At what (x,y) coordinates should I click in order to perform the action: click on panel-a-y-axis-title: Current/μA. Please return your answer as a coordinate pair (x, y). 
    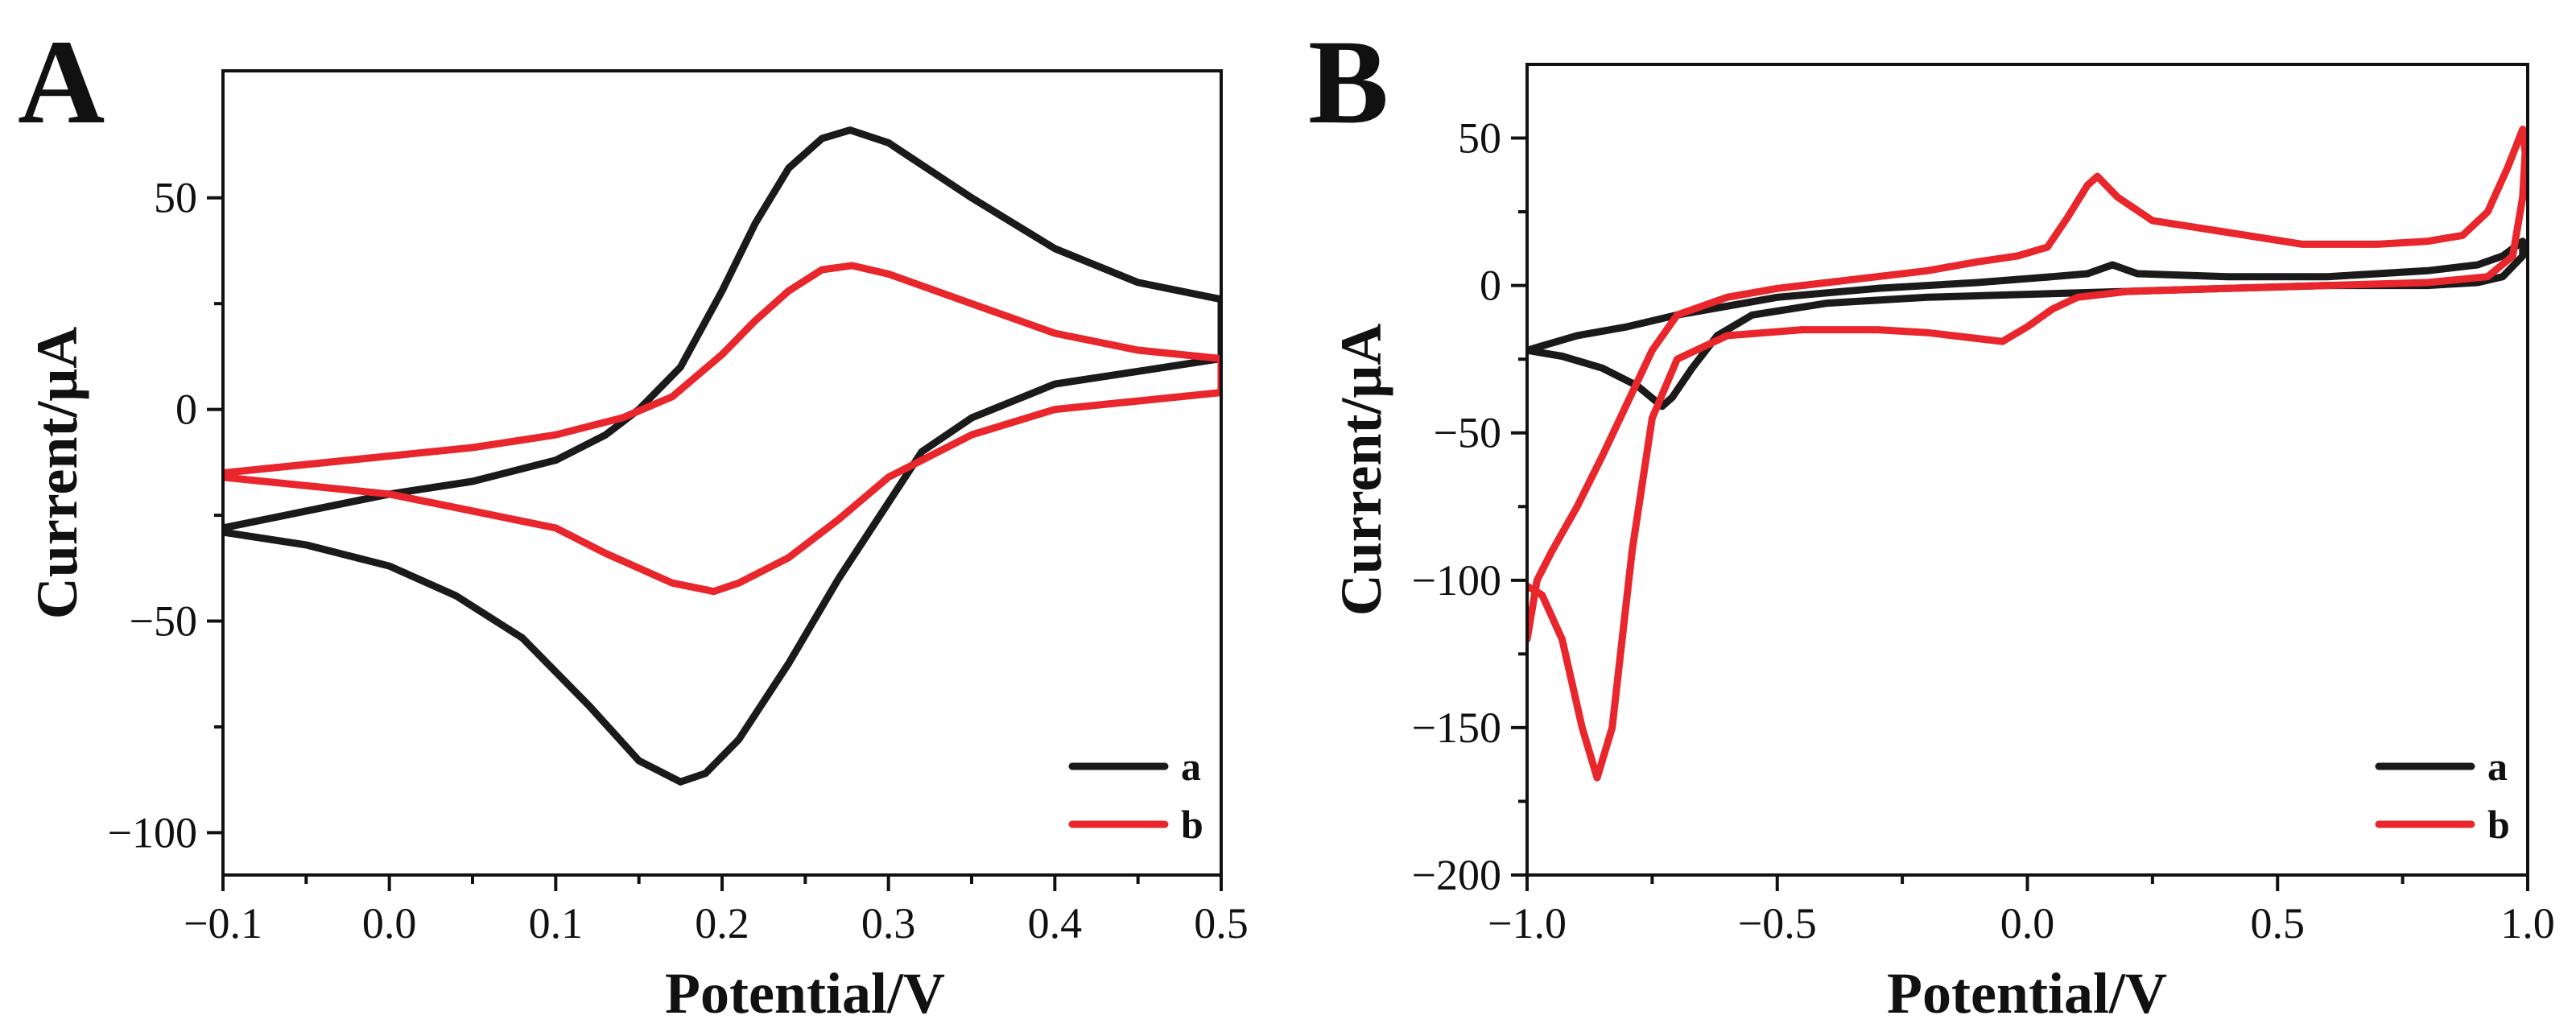
    Looking at the image, I should click on (57, 473).